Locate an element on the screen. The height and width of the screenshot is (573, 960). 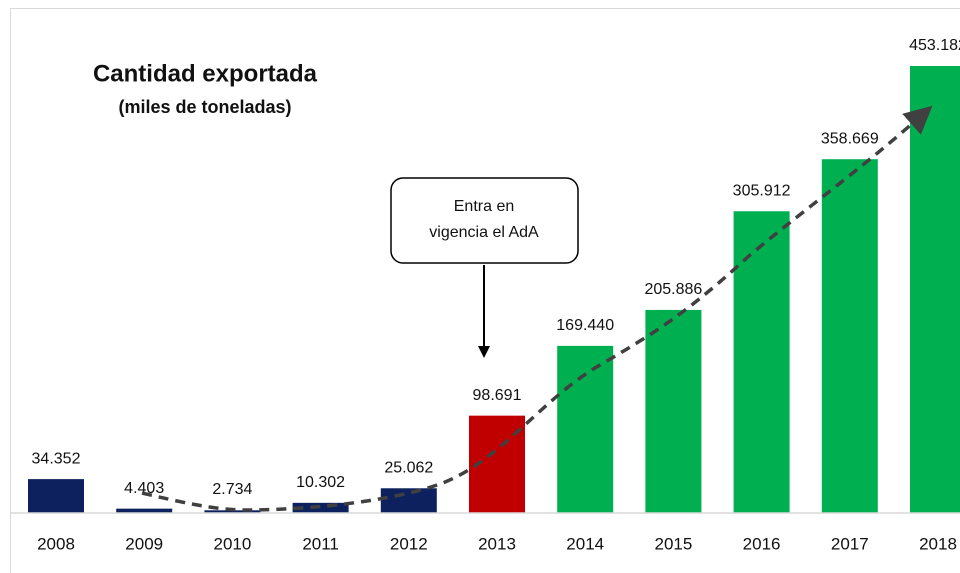
data-label: 25.062 is located at coordinates (408, 467).